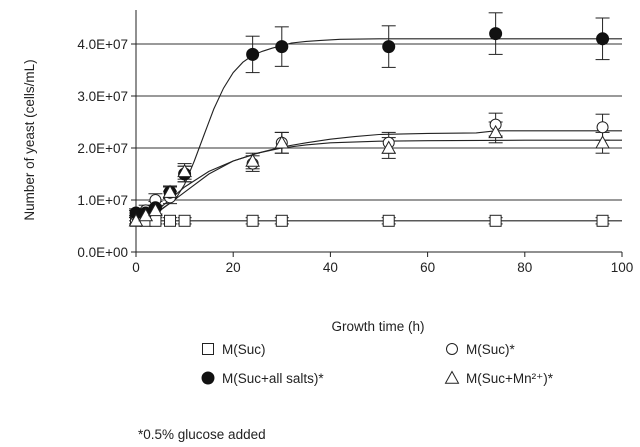  I want to click on y-tick-label: 1.0E+07, so click(102, 200).